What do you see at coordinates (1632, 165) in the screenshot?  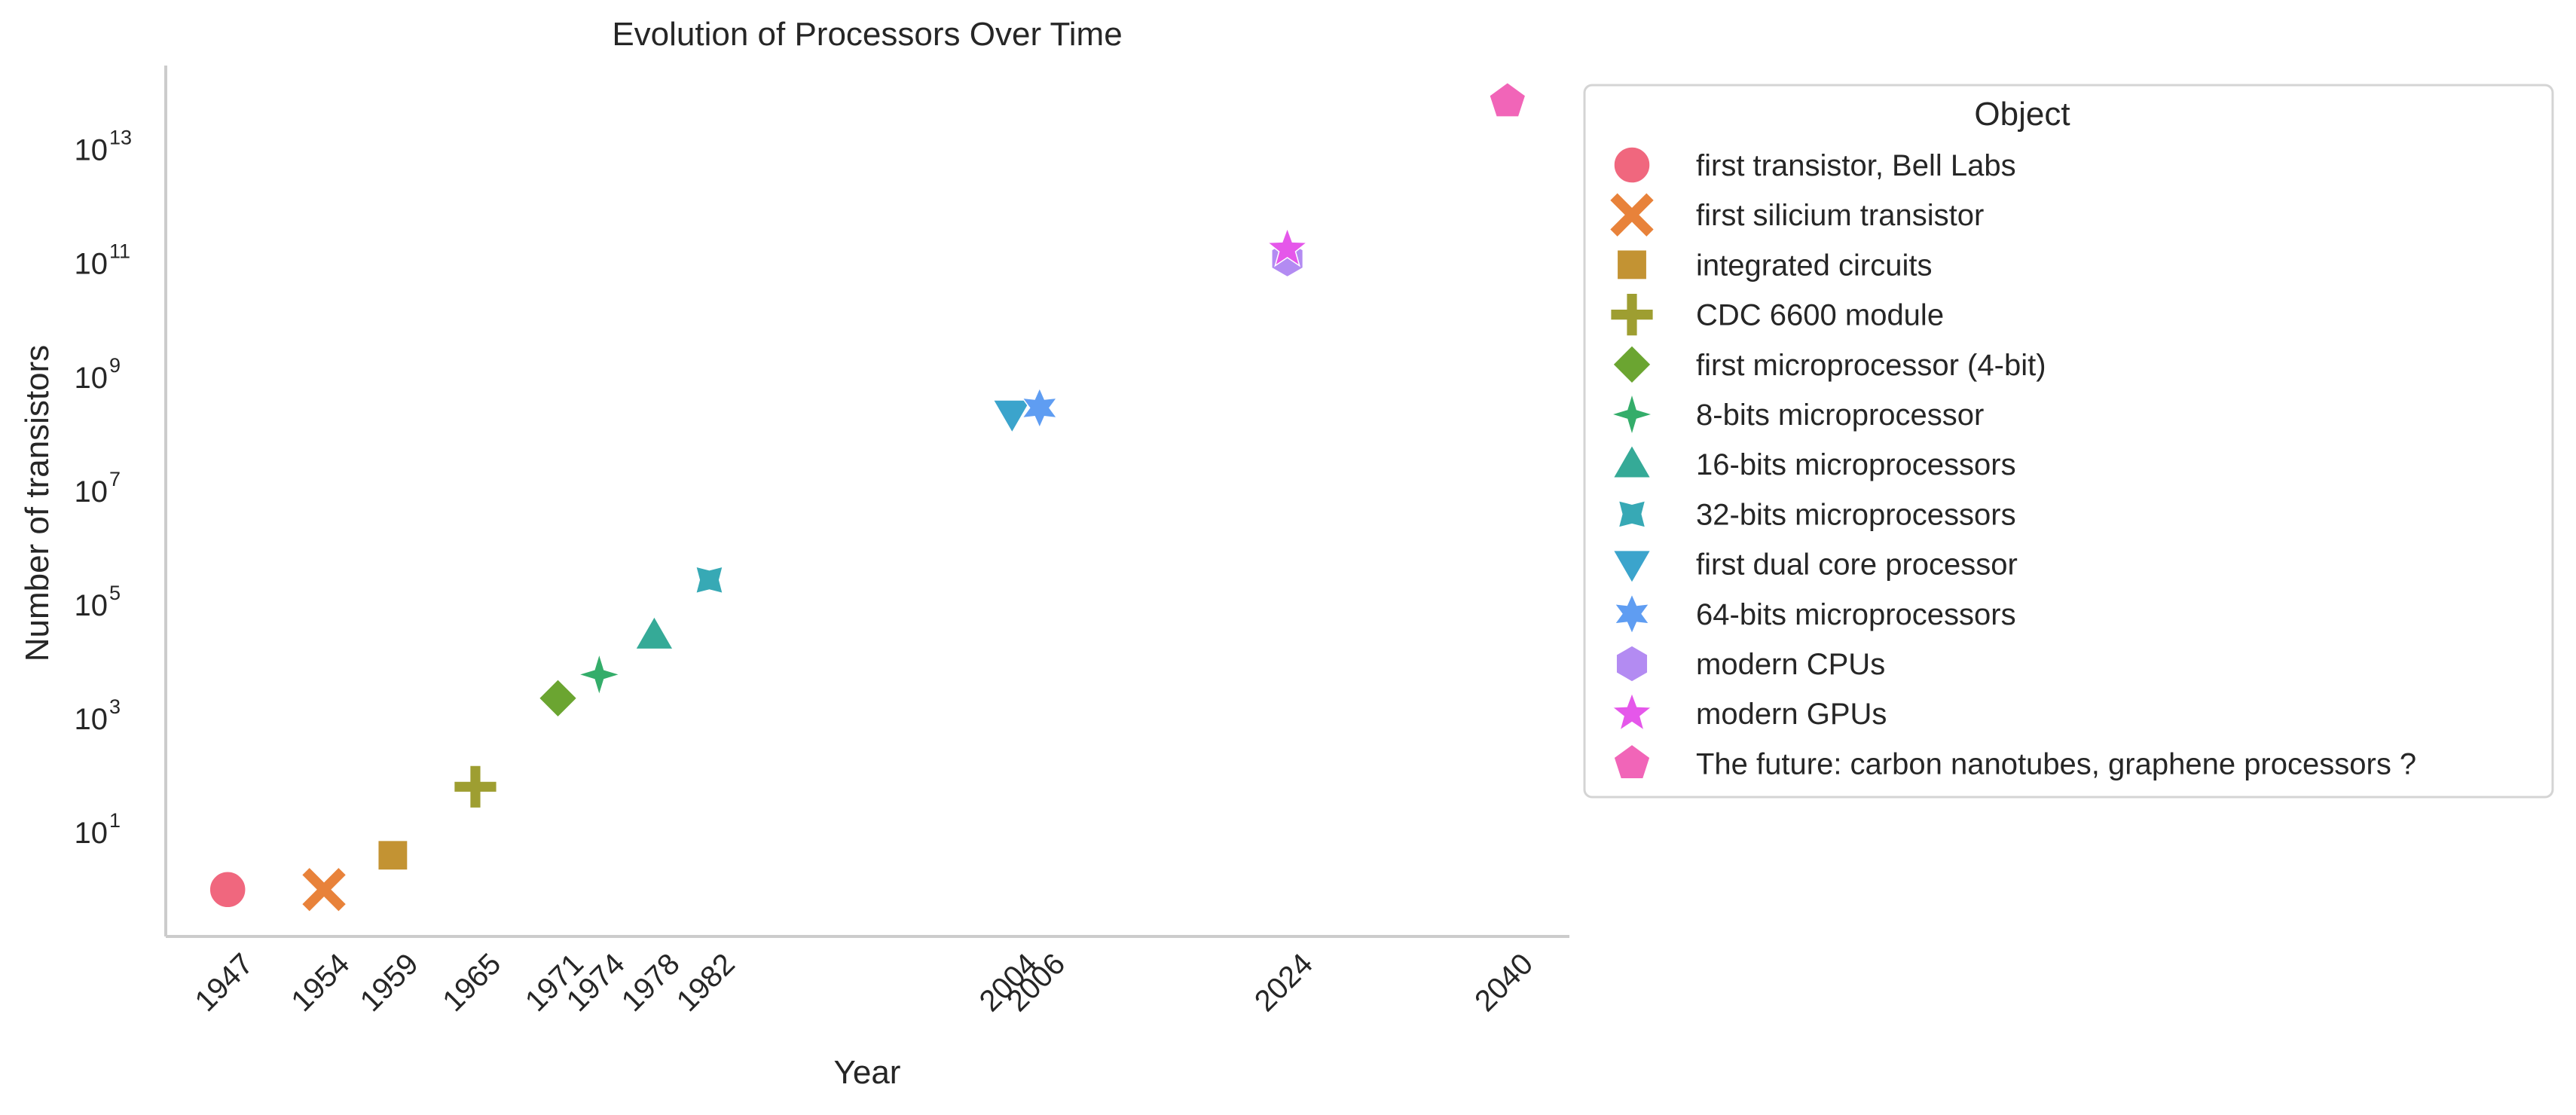 I see `legend-marker-first-transistor-bell-labs` at bounding box center [1632, 165].